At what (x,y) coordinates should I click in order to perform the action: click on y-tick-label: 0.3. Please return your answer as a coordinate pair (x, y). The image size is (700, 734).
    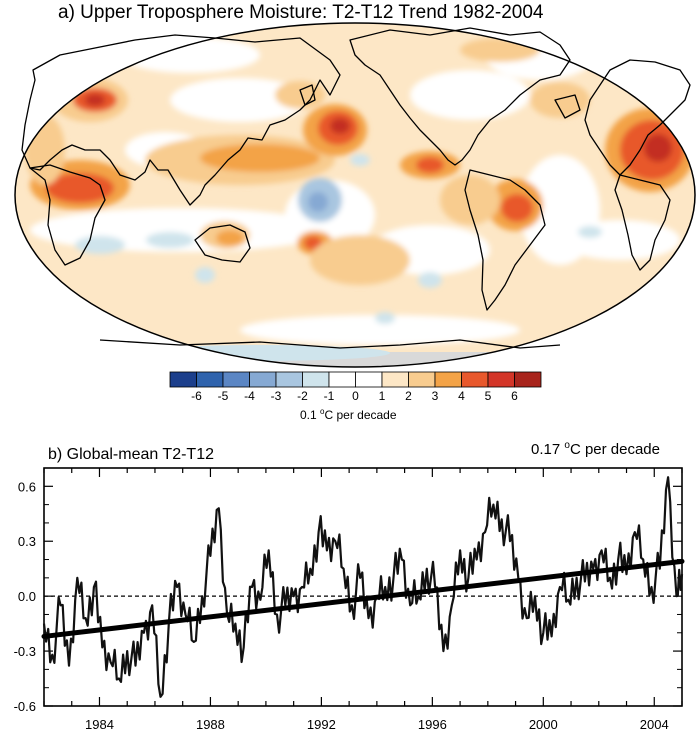
    Looking at the image, I should click on (27, 541).